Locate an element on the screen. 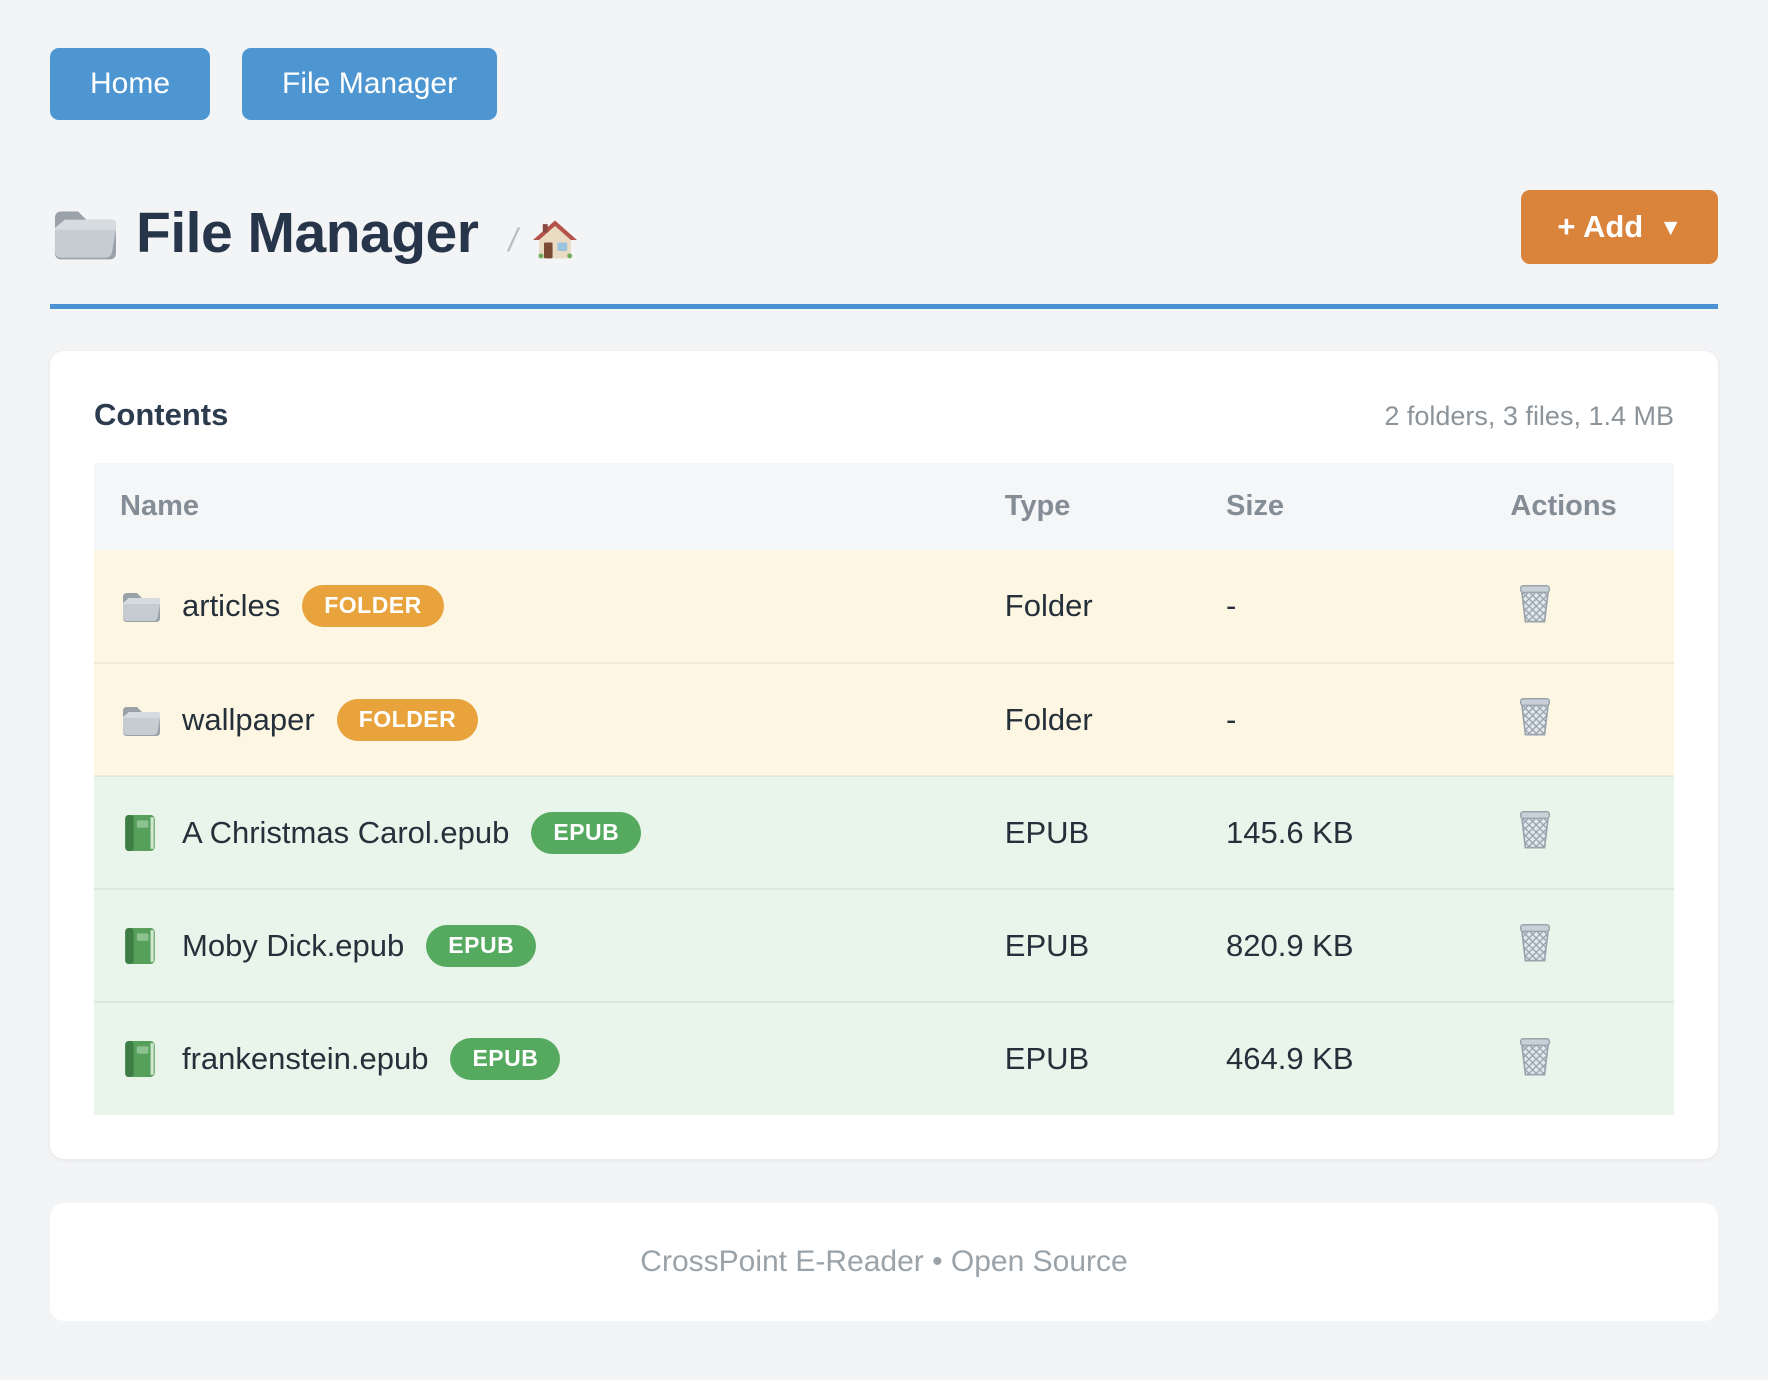 Image resolution: width=1768 pixels, height=1380 pixels. nav-file-manager-button: File Manager is located at coordinates (370, 84).